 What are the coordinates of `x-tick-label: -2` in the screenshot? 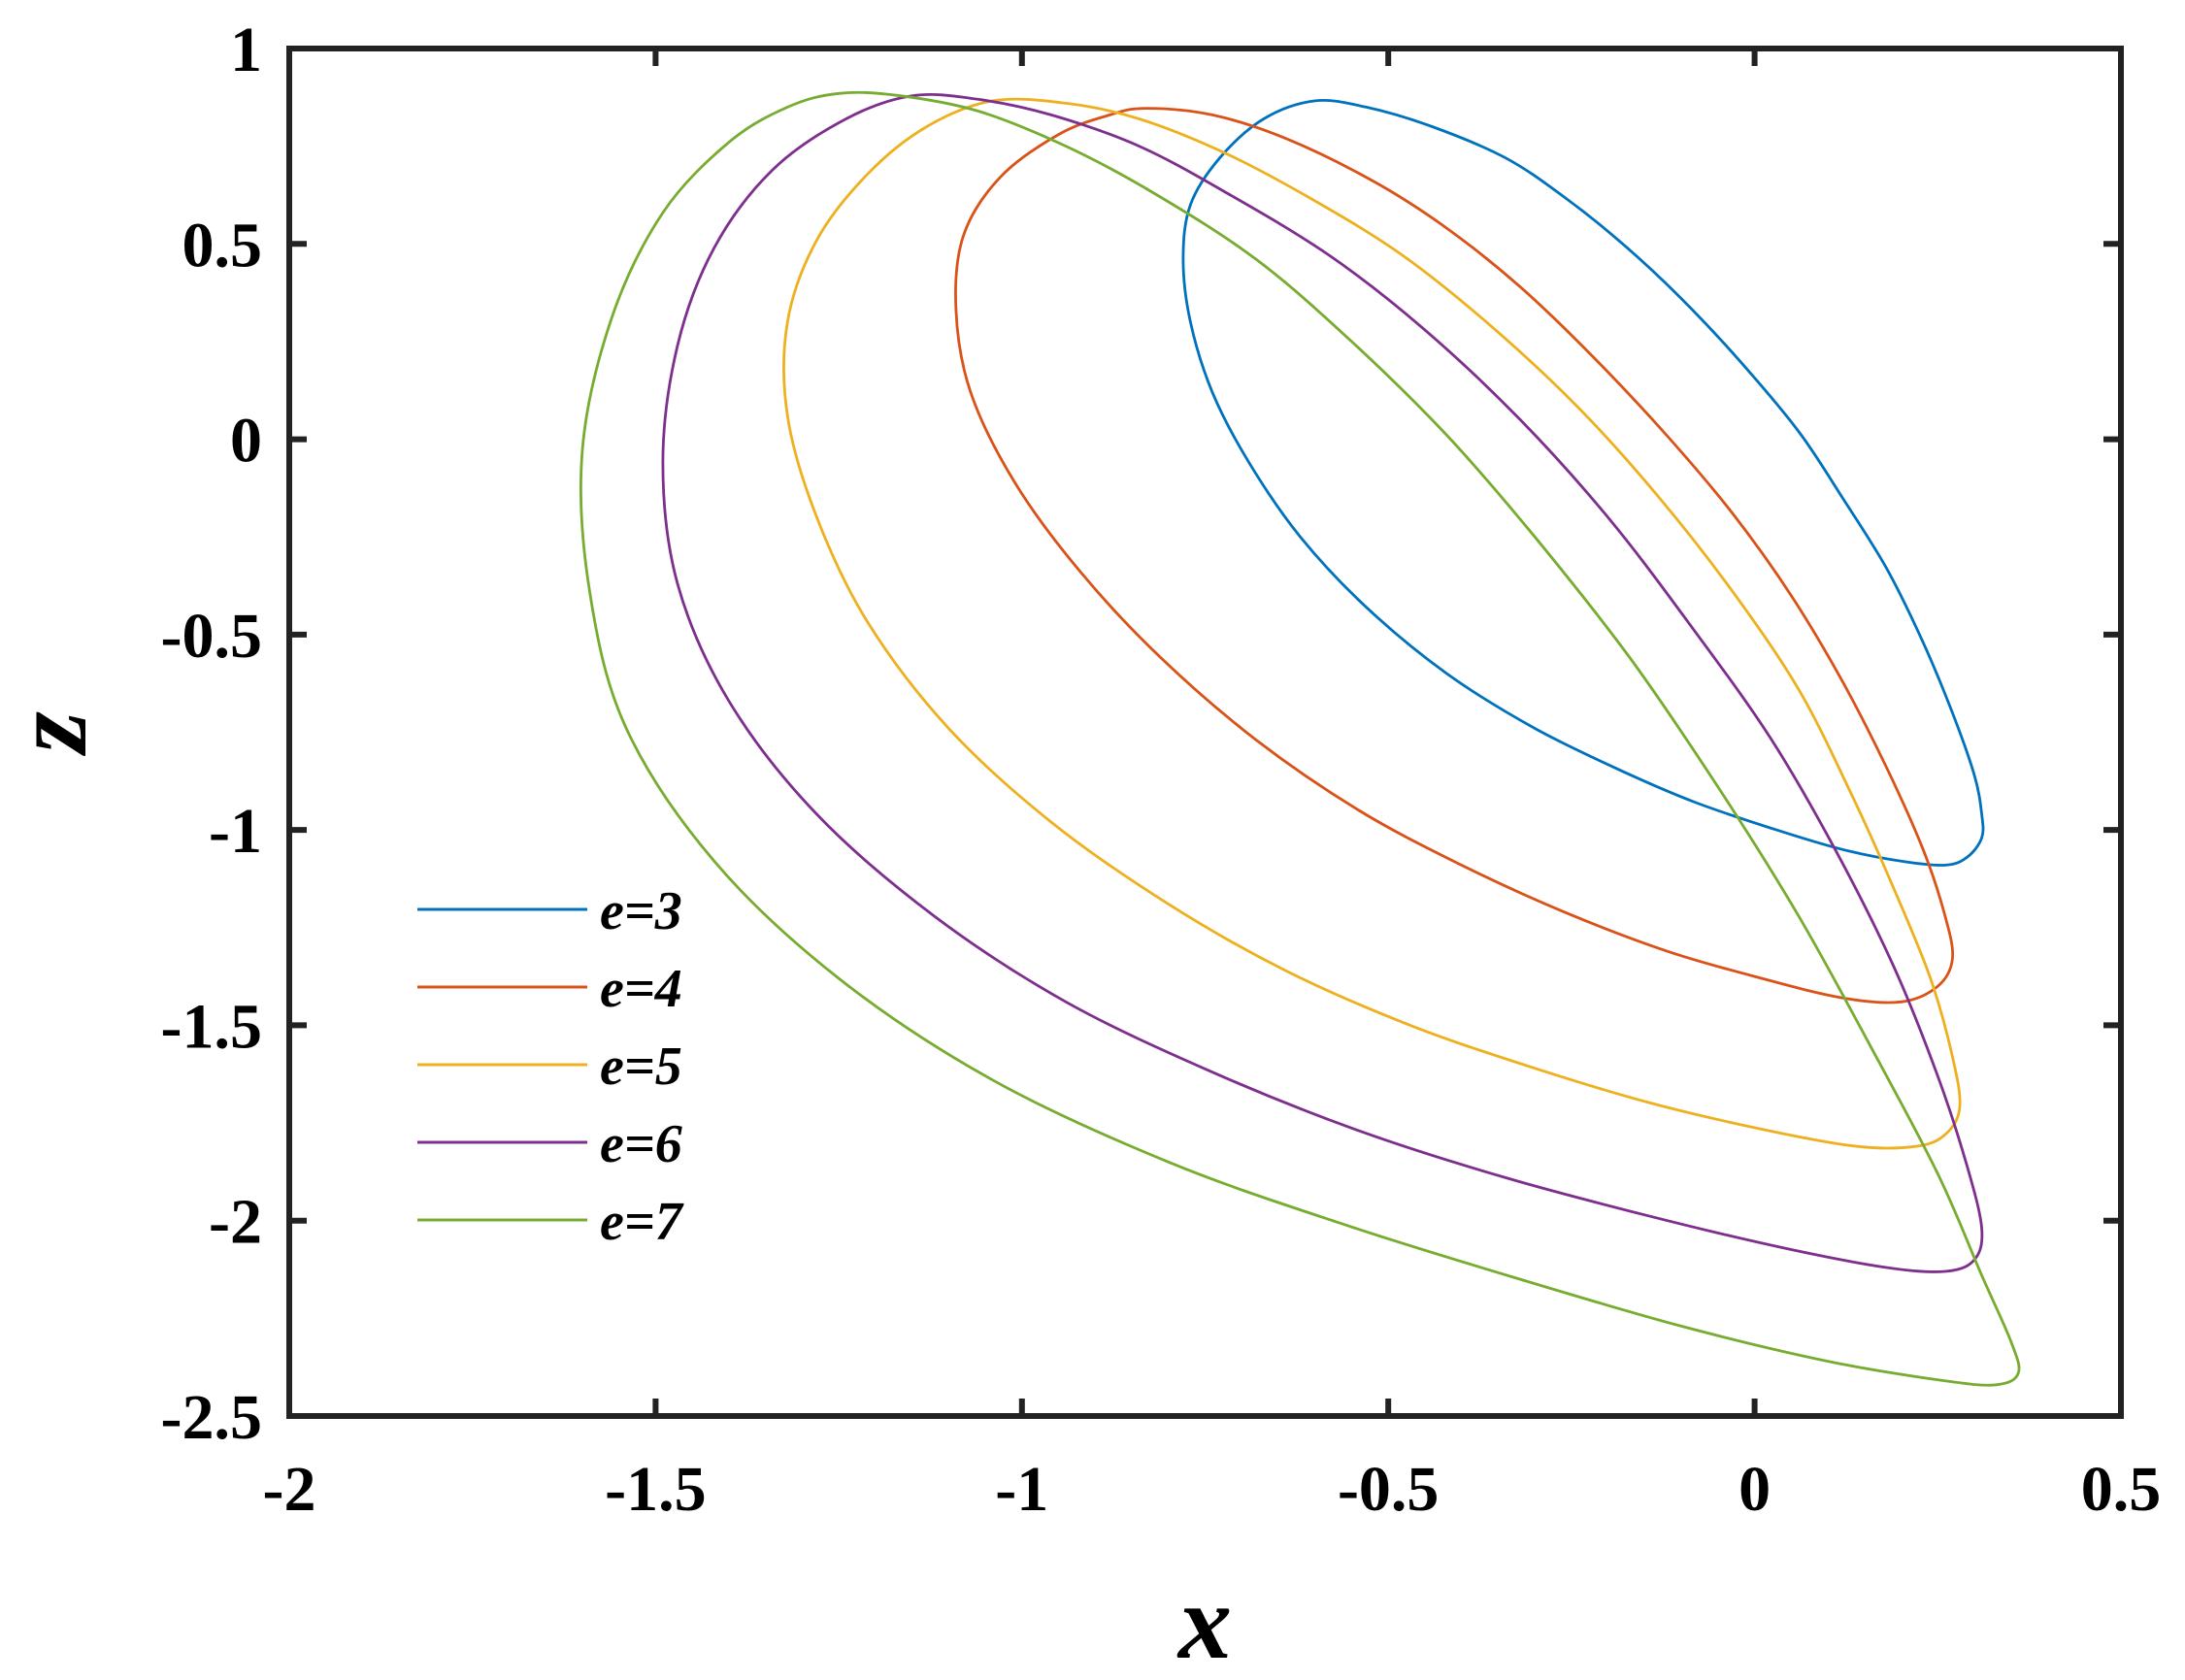 It's located at (289, 1489).